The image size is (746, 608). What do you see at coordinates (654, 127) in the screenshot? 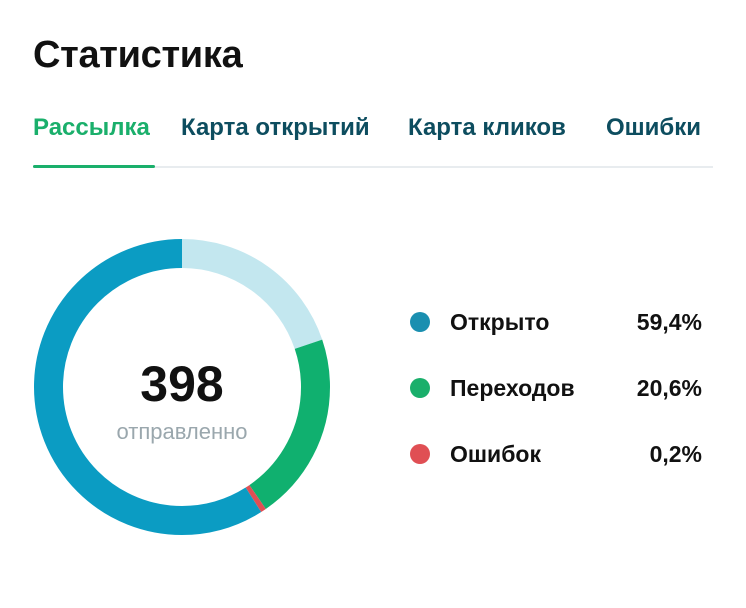
I see `tab-errors: Ошибки` at bounding box center [654, 127].